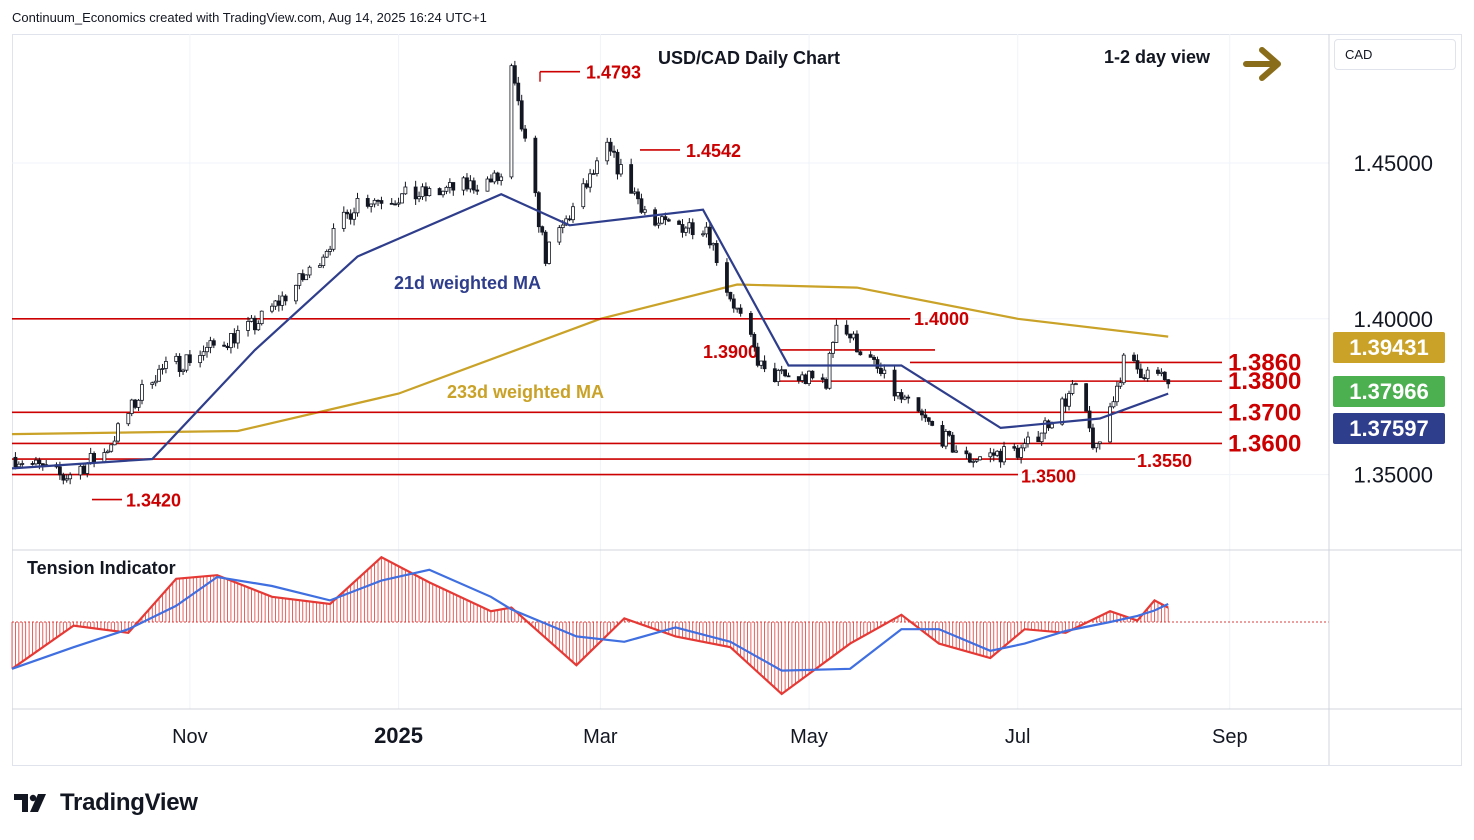  What do you see at coordinates (1395, 54) in the screenshot?
I see `currency-button: CAD` at bounding box center [1395, 54].